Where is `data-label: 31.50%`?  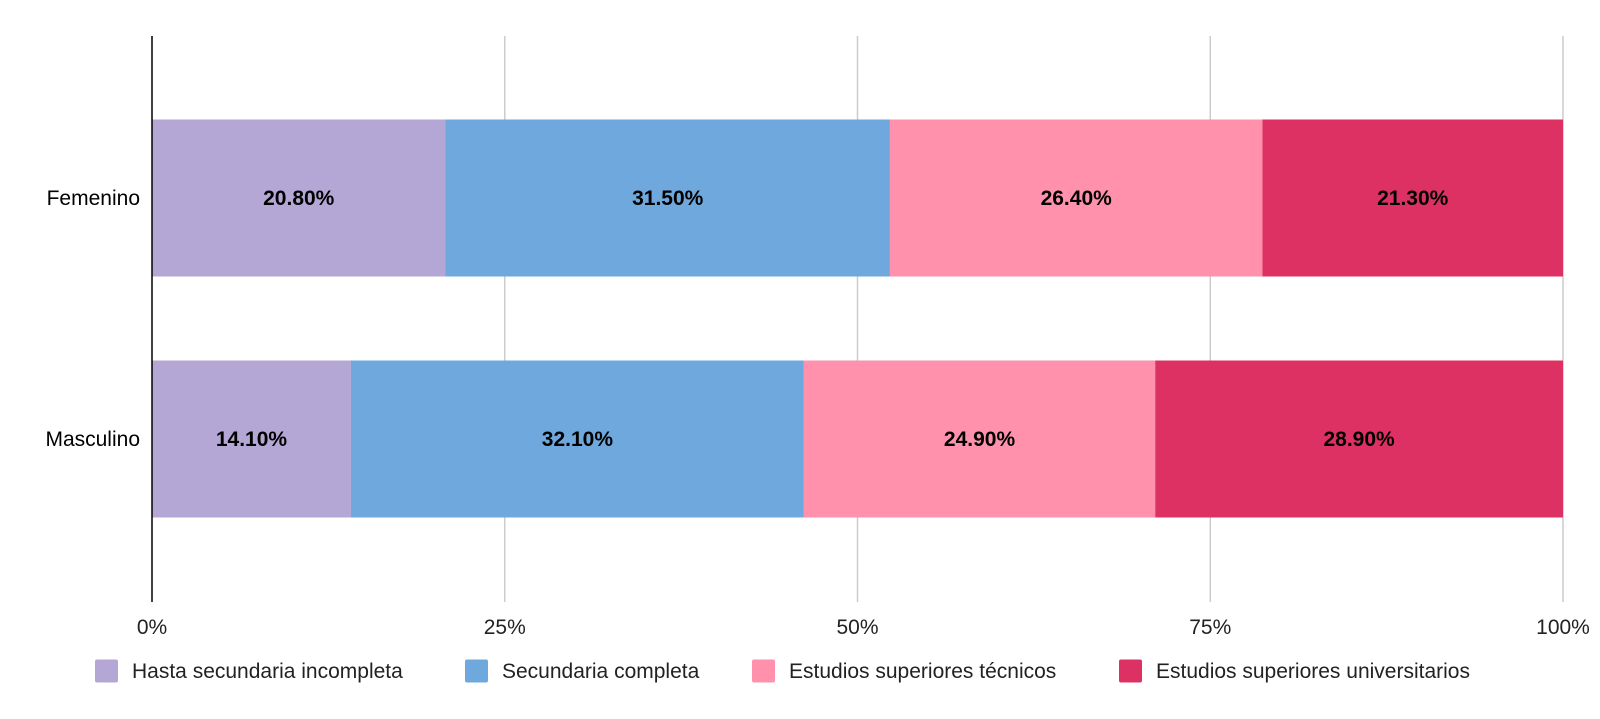
data-label: 31.50% is located at coordinates (668, 198).